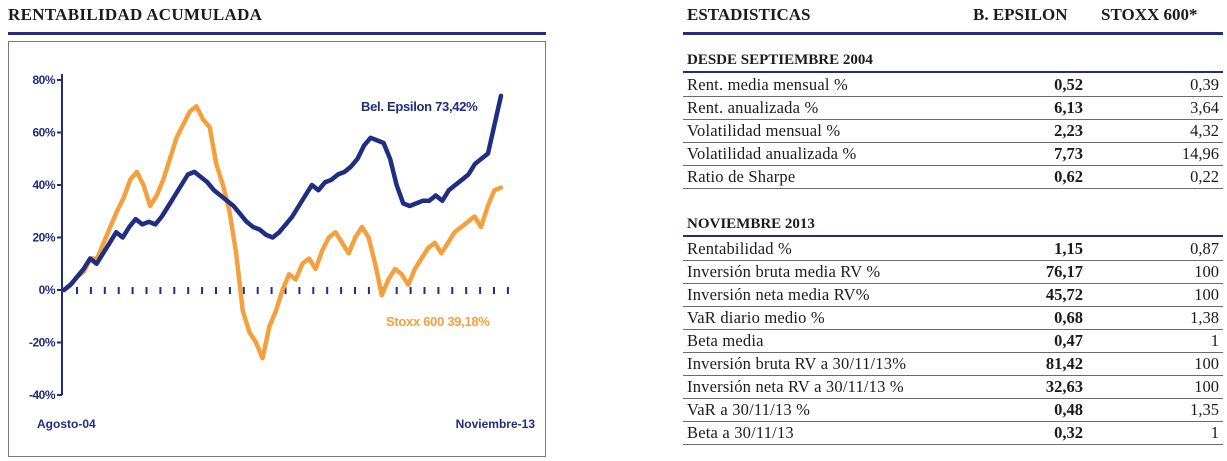 The height and width of the screenshot is (461, 1227). What do you see at coordinates (1068, 107) in the screenshot?
I see `stats-row-epsilon-value: 6,13` at bounding box center [1068, 107].